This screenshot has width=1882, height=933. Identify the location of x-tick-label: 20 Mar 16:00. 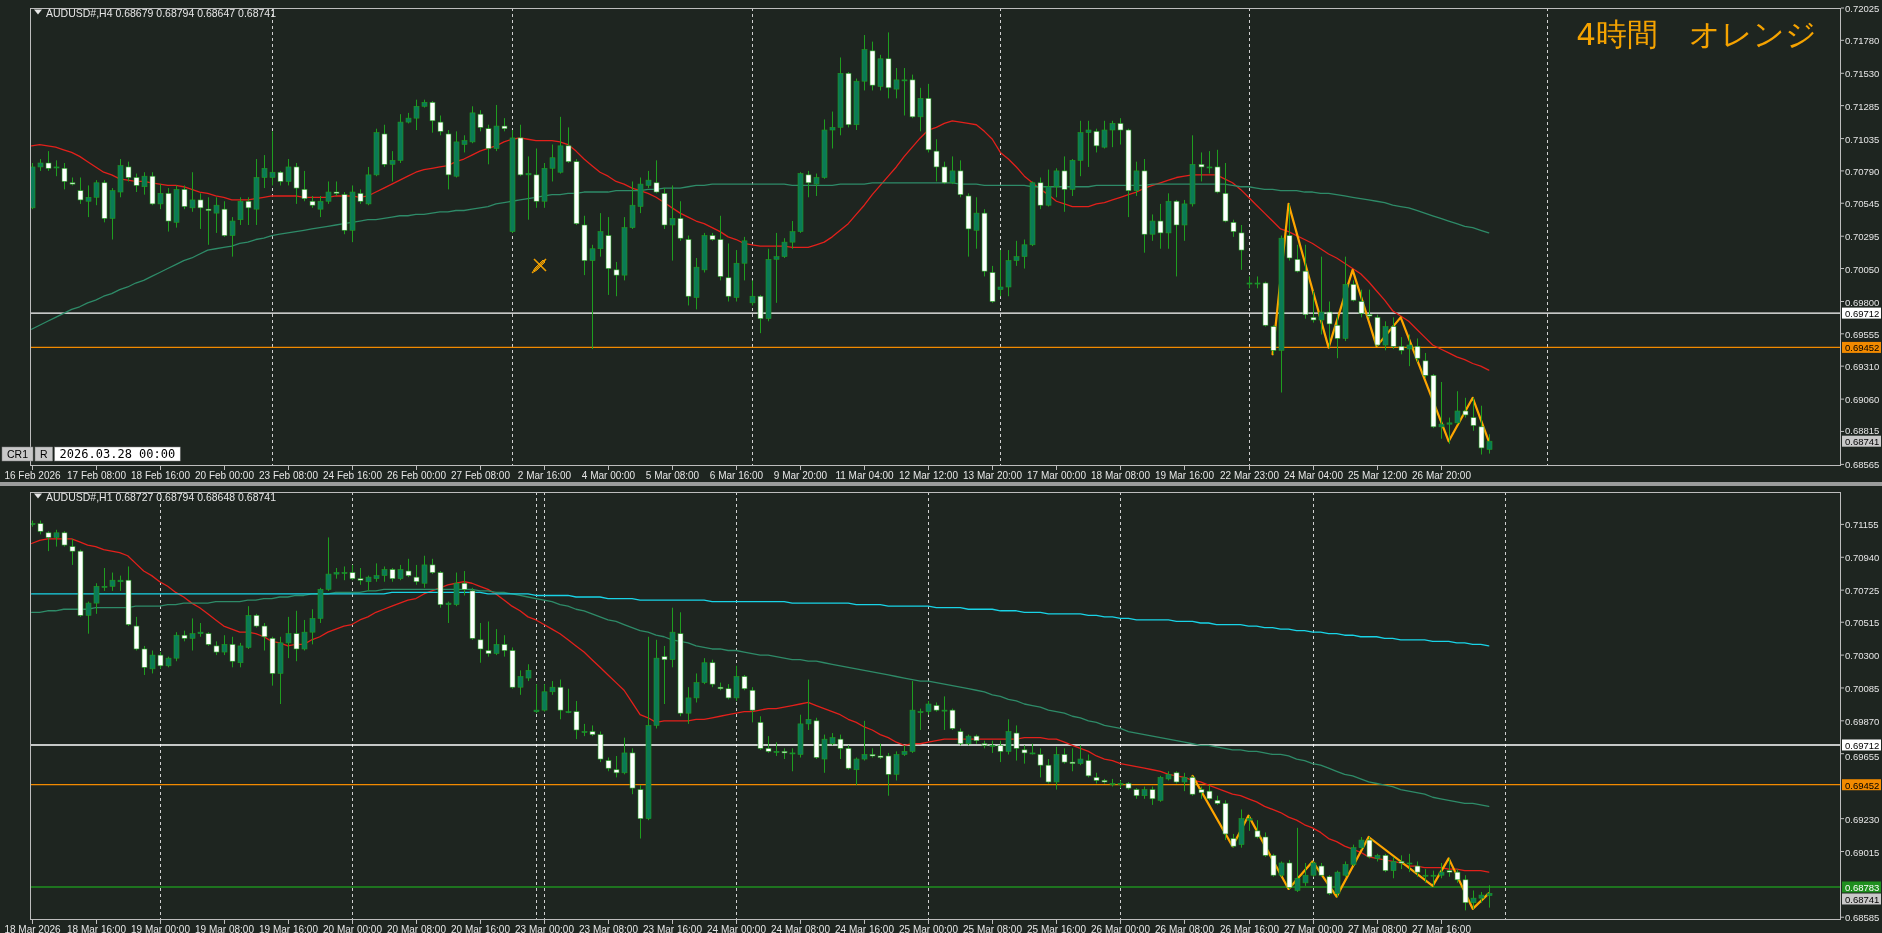
(481, 928).